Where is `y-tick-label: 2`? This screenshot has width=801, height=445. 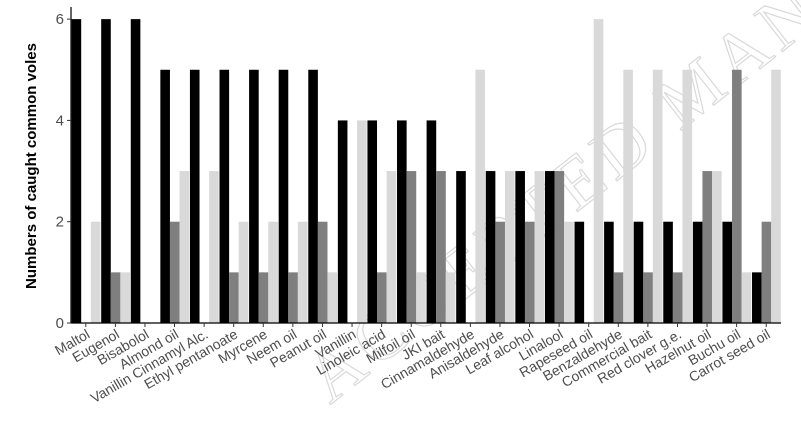
y-tick-label: 2 is located at coordinates (60, 222).